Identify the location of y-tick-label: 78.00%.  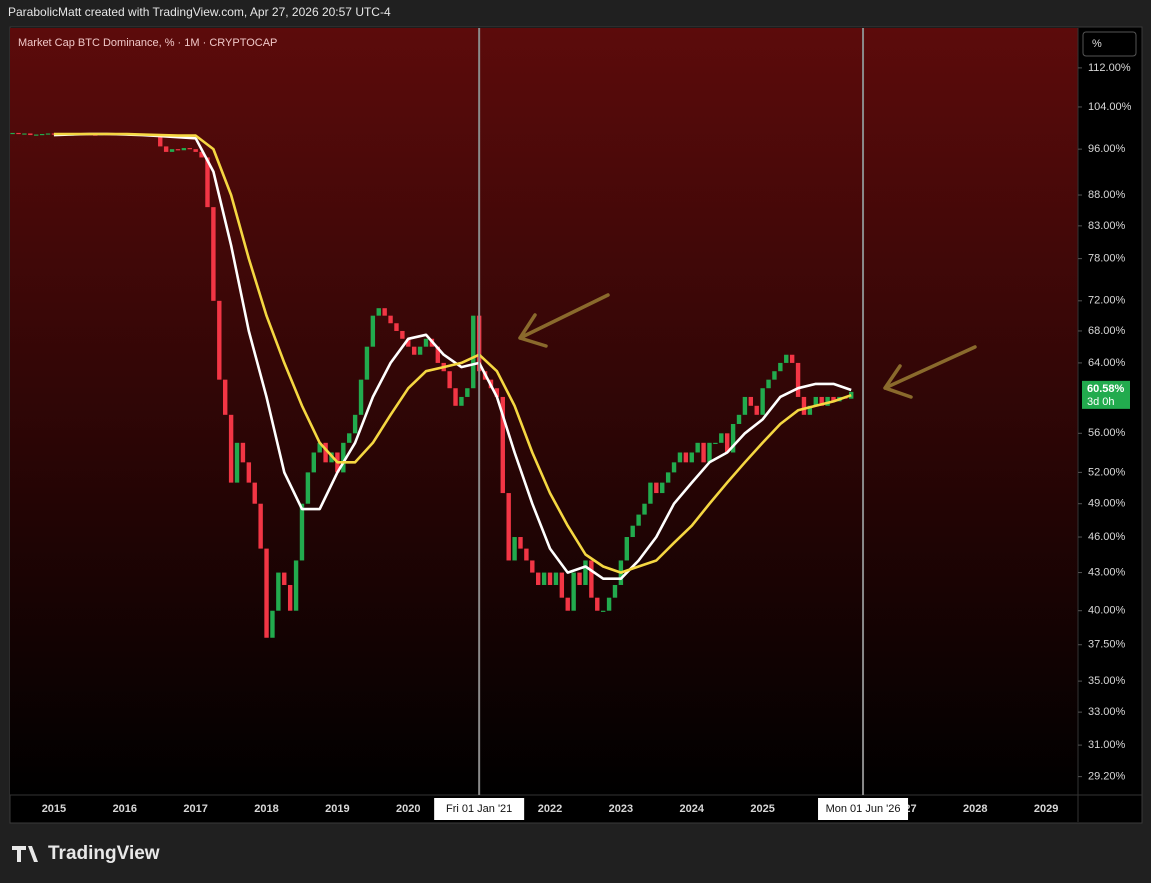
(1107, 259).